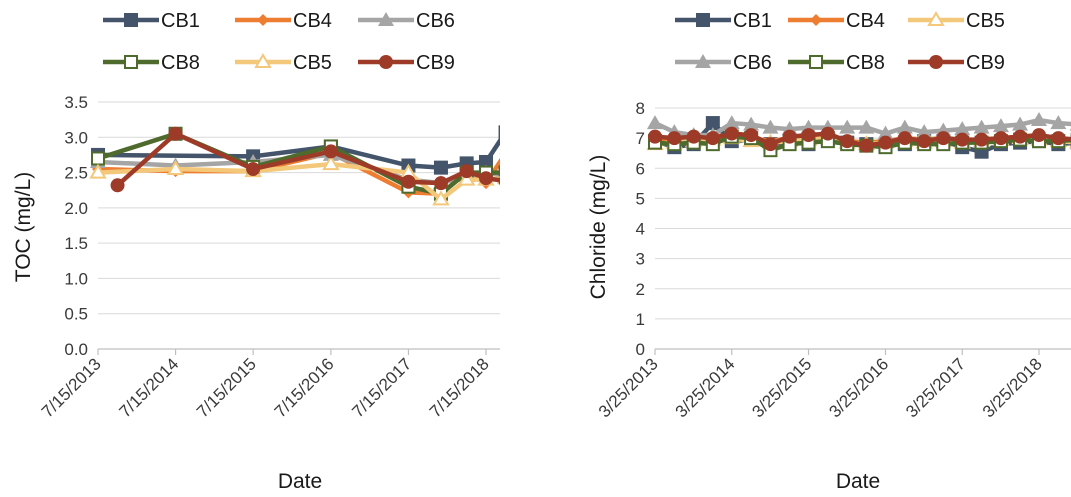  I want to click on legend-item-cb8: CB8, so click(151, 63).